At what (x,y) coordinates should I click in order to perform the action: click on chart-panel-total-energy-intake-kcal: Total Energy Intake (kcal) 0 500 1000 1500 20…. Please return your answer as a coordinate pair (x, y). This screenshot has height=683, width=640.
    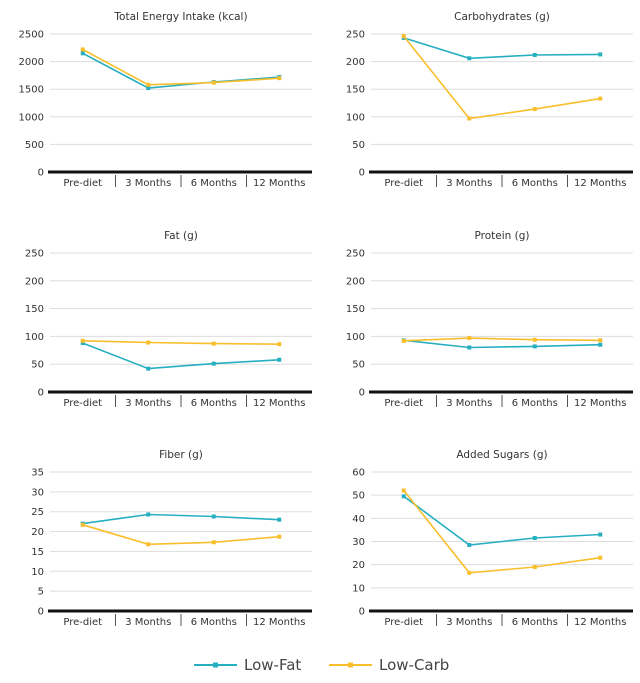
    Looking at the image, I should click on (165, 100).